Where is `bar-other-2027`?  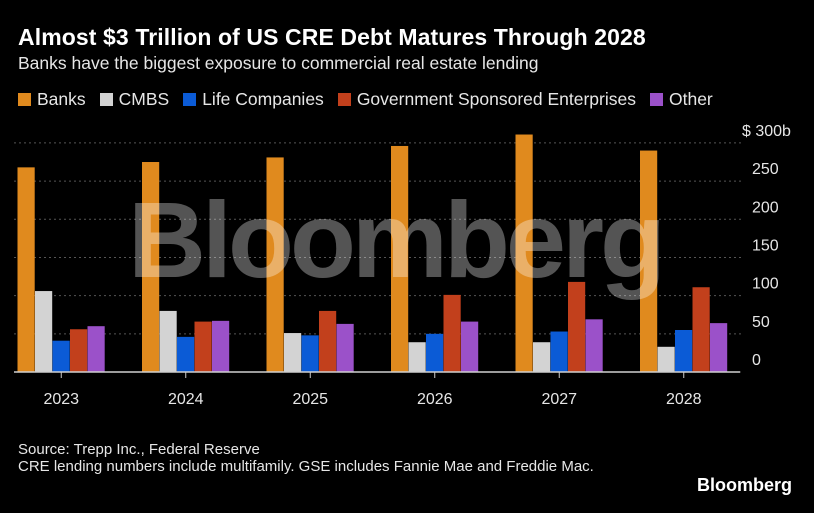
bar-other-2027 is located at coordinates (594, 345).